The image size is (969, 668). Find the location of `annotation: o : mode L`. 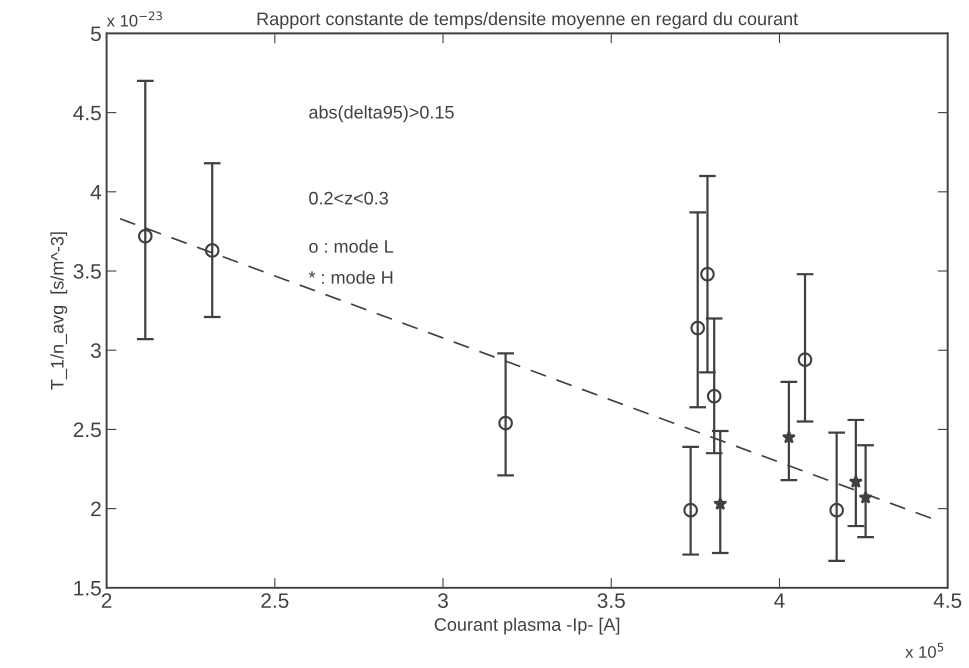

annotation: o : mode L is located at coordinates (351, 246).